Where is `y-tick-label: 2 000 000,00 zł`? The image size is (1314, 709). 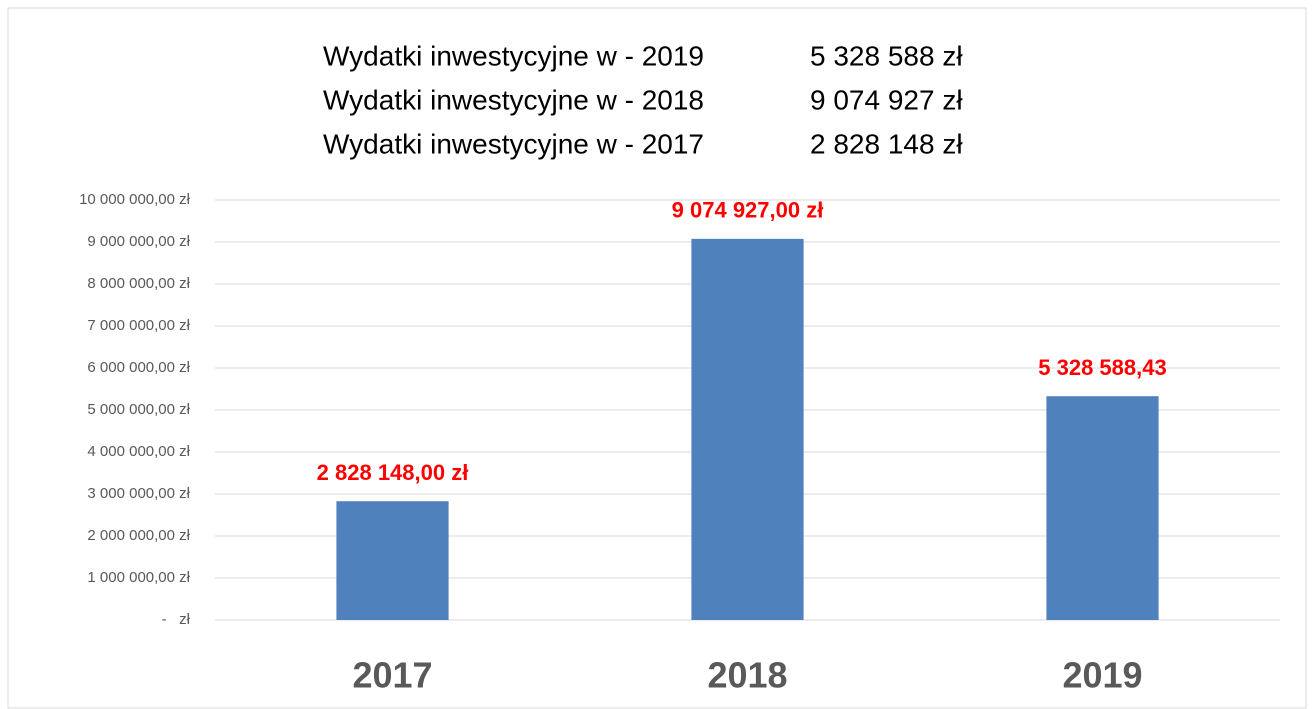 y-tick-label: 2 000 000,00 zł is located at coordinates (138, 535).